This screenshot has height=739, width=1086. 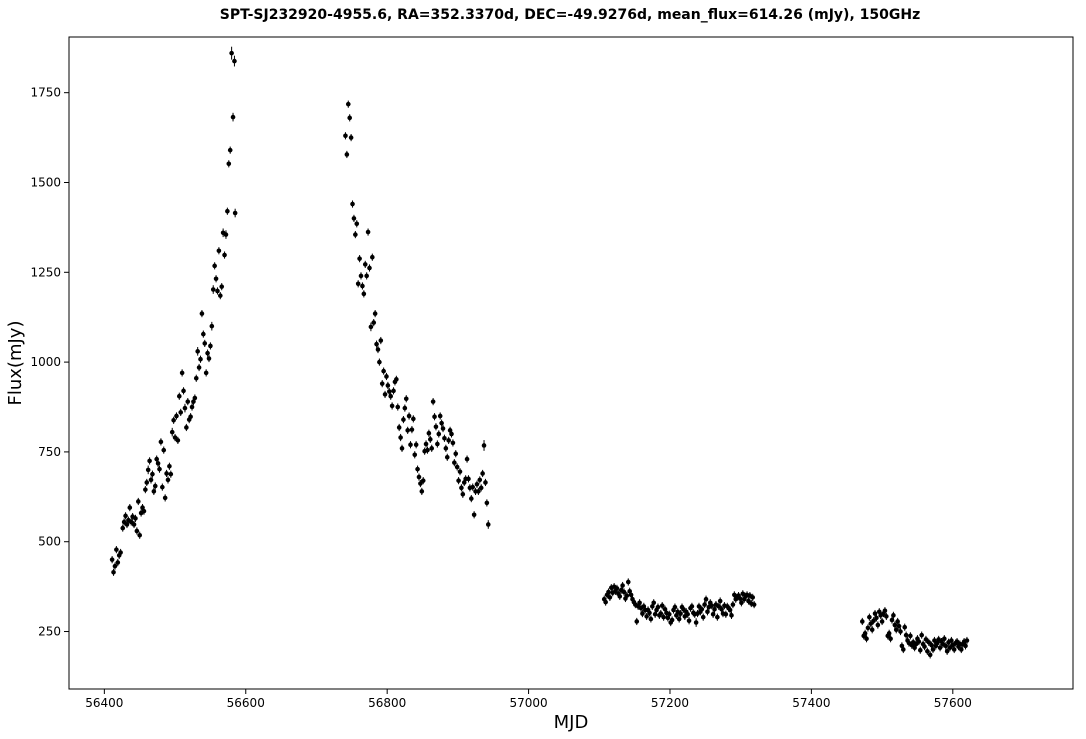 I want to click on x-tick-label: 57600, so click(x=953, y=703).